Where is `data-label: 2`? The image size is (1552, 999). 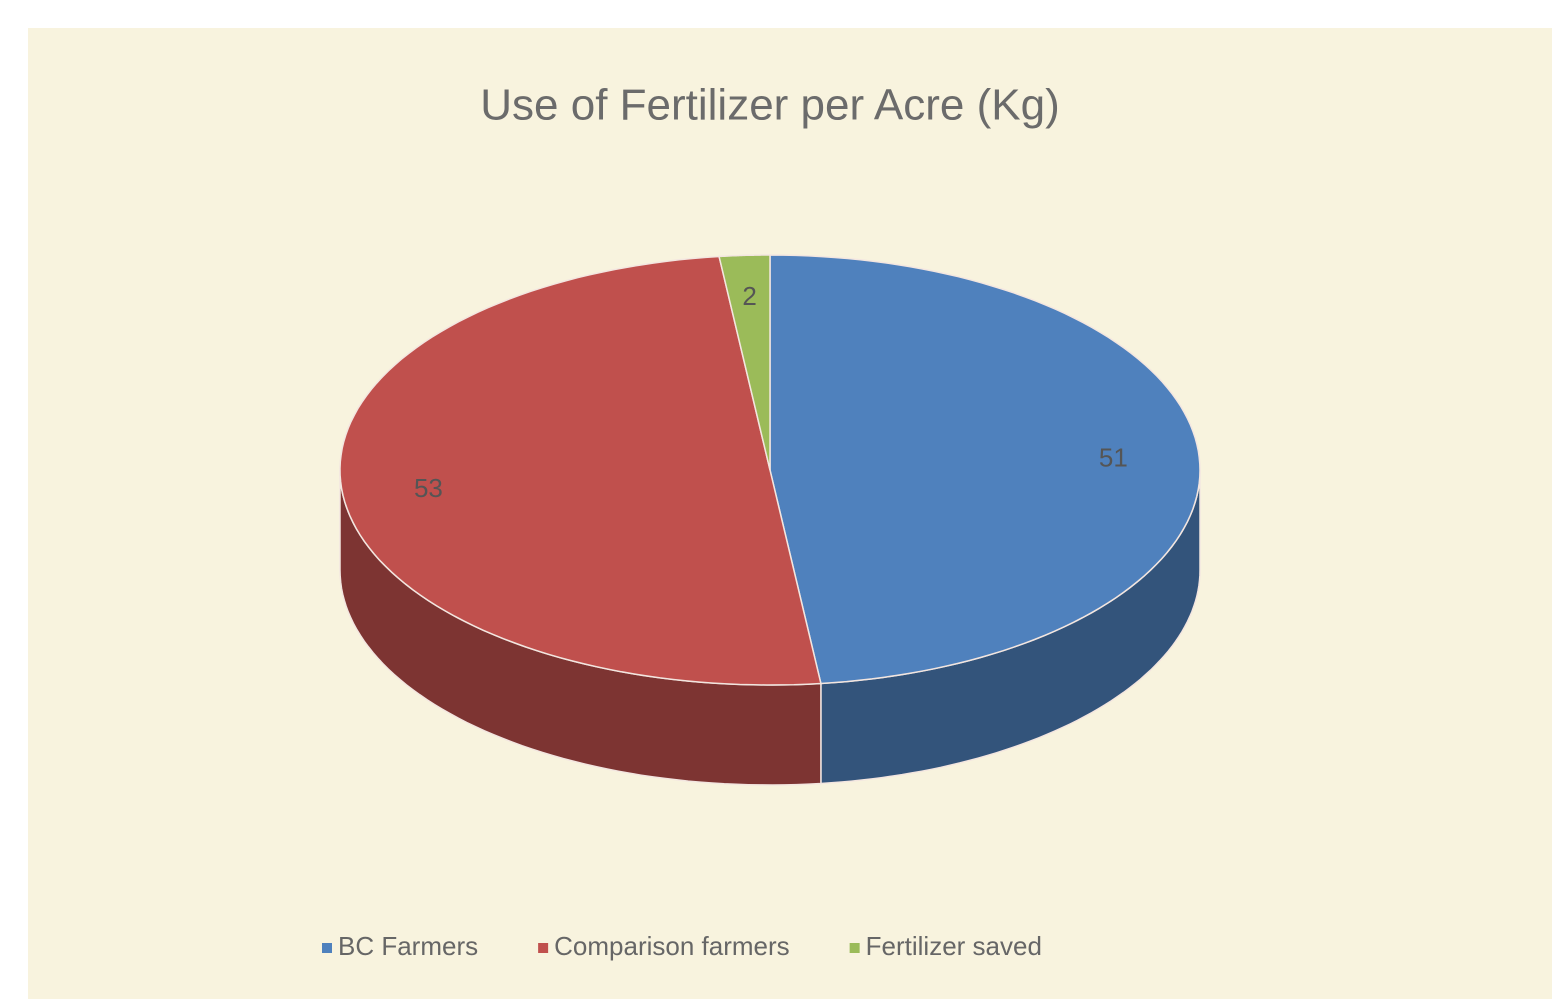
data-label: 2 is located at coordinates (749, 296).